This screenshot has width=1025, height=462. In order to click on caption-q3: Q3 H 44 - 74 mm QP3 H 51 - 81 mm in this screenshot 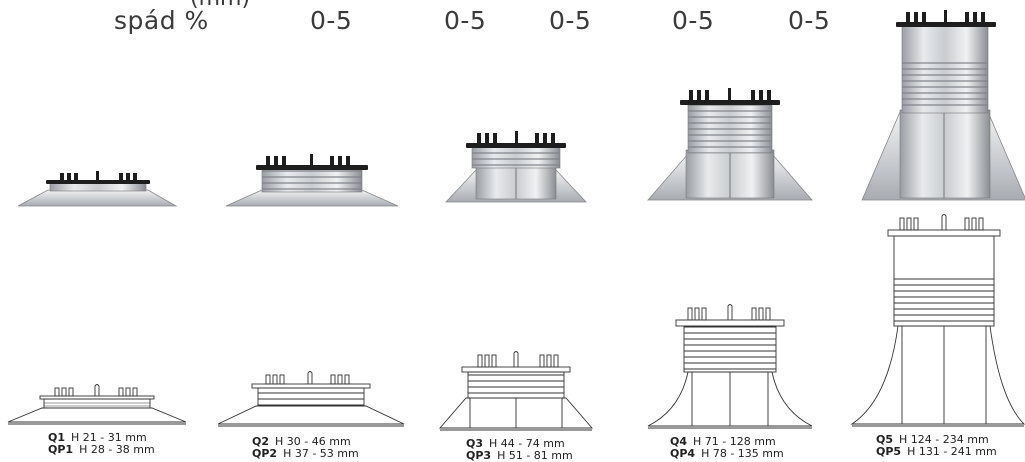, I will do `click(519, 450)`.